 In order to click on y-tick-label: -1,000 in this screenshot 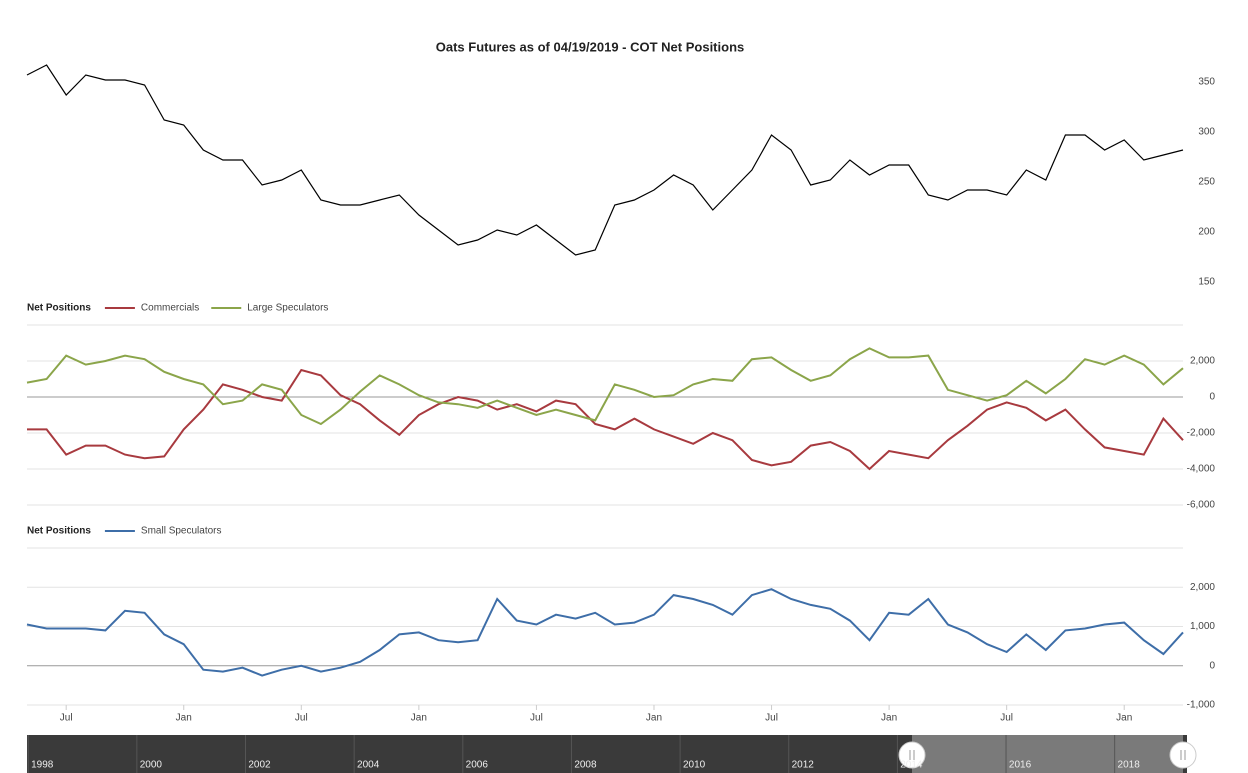, I will do `click(1201, 705)`.